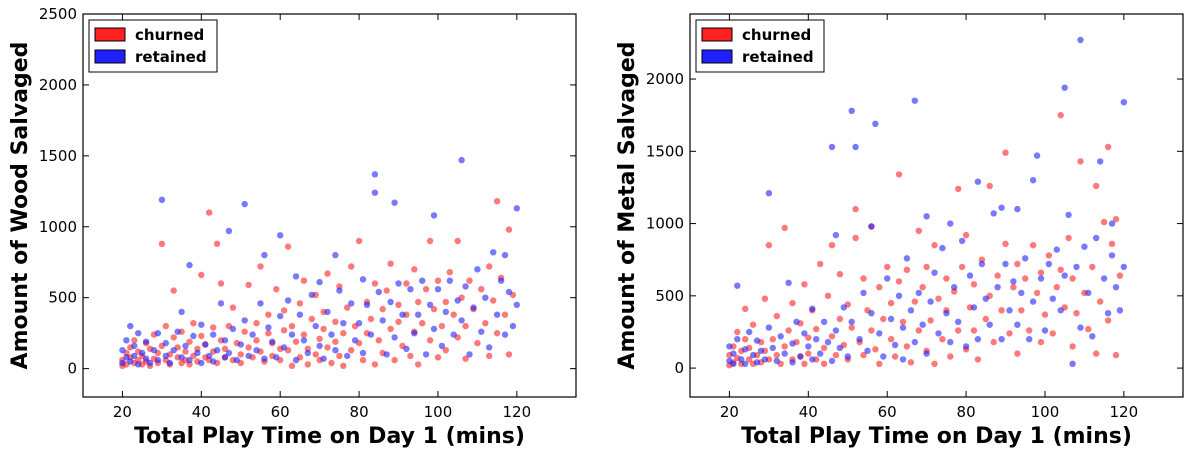 The height and width of the screenshot is (449, 1194). Describe the element at coordinates (122, 412) in the screenshot. I see `wood-x-tick-label: 20` at that location.